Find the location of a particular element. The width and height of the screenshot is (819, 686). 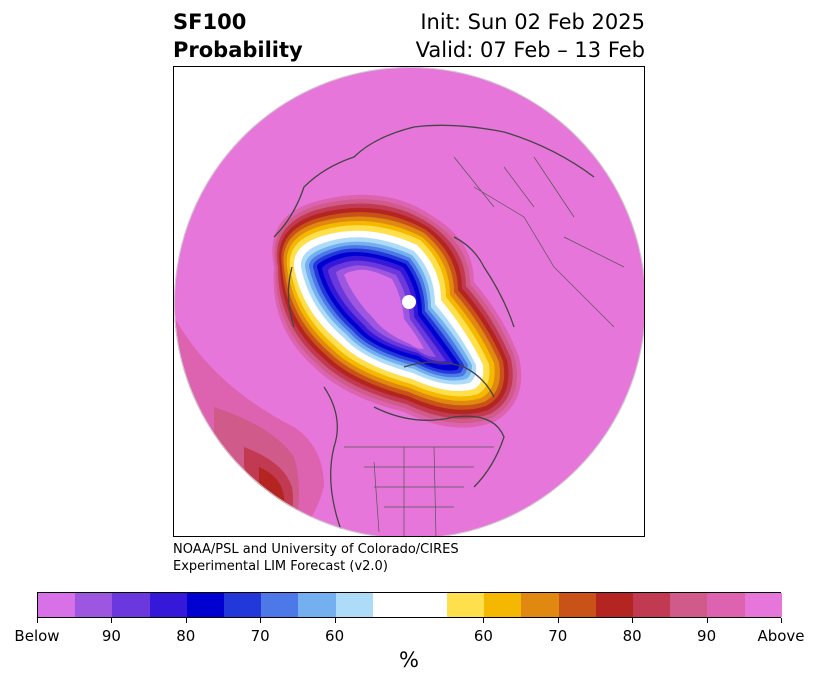

north-pole-marker is located at coordinates (409, 302).